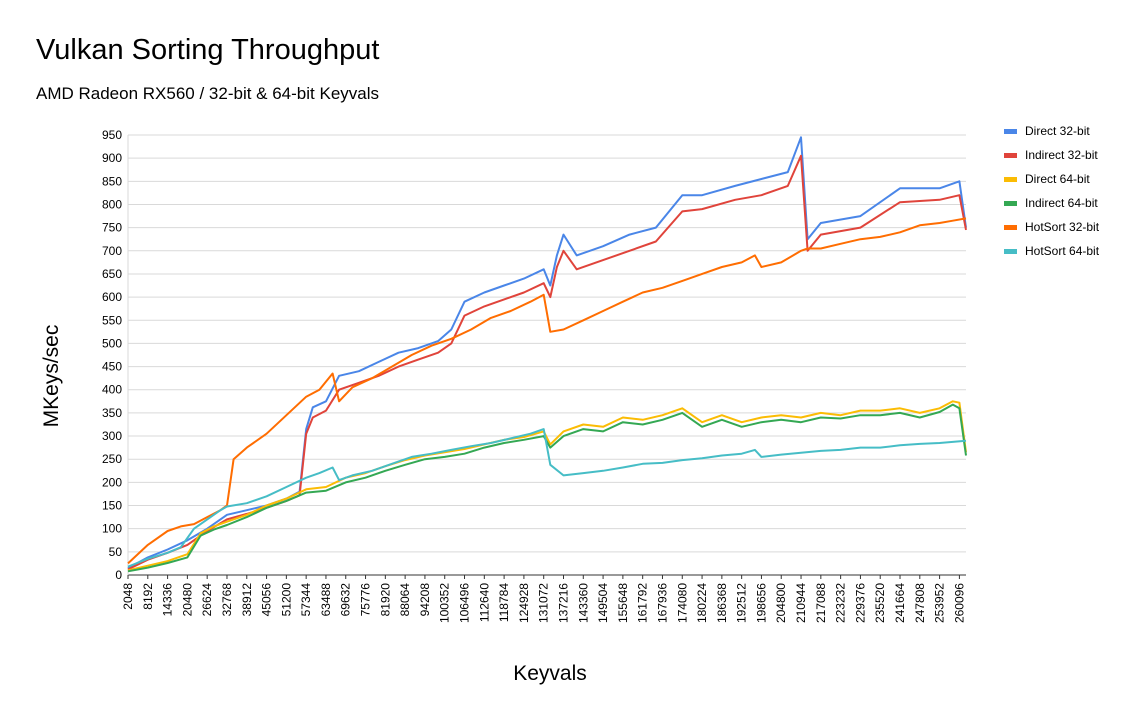 The image size is (1139, 723). What do you see at coordinates (187, 600) in the screenshot?
I see `x-tick-label: 20480` at bounding box center [187, 600].